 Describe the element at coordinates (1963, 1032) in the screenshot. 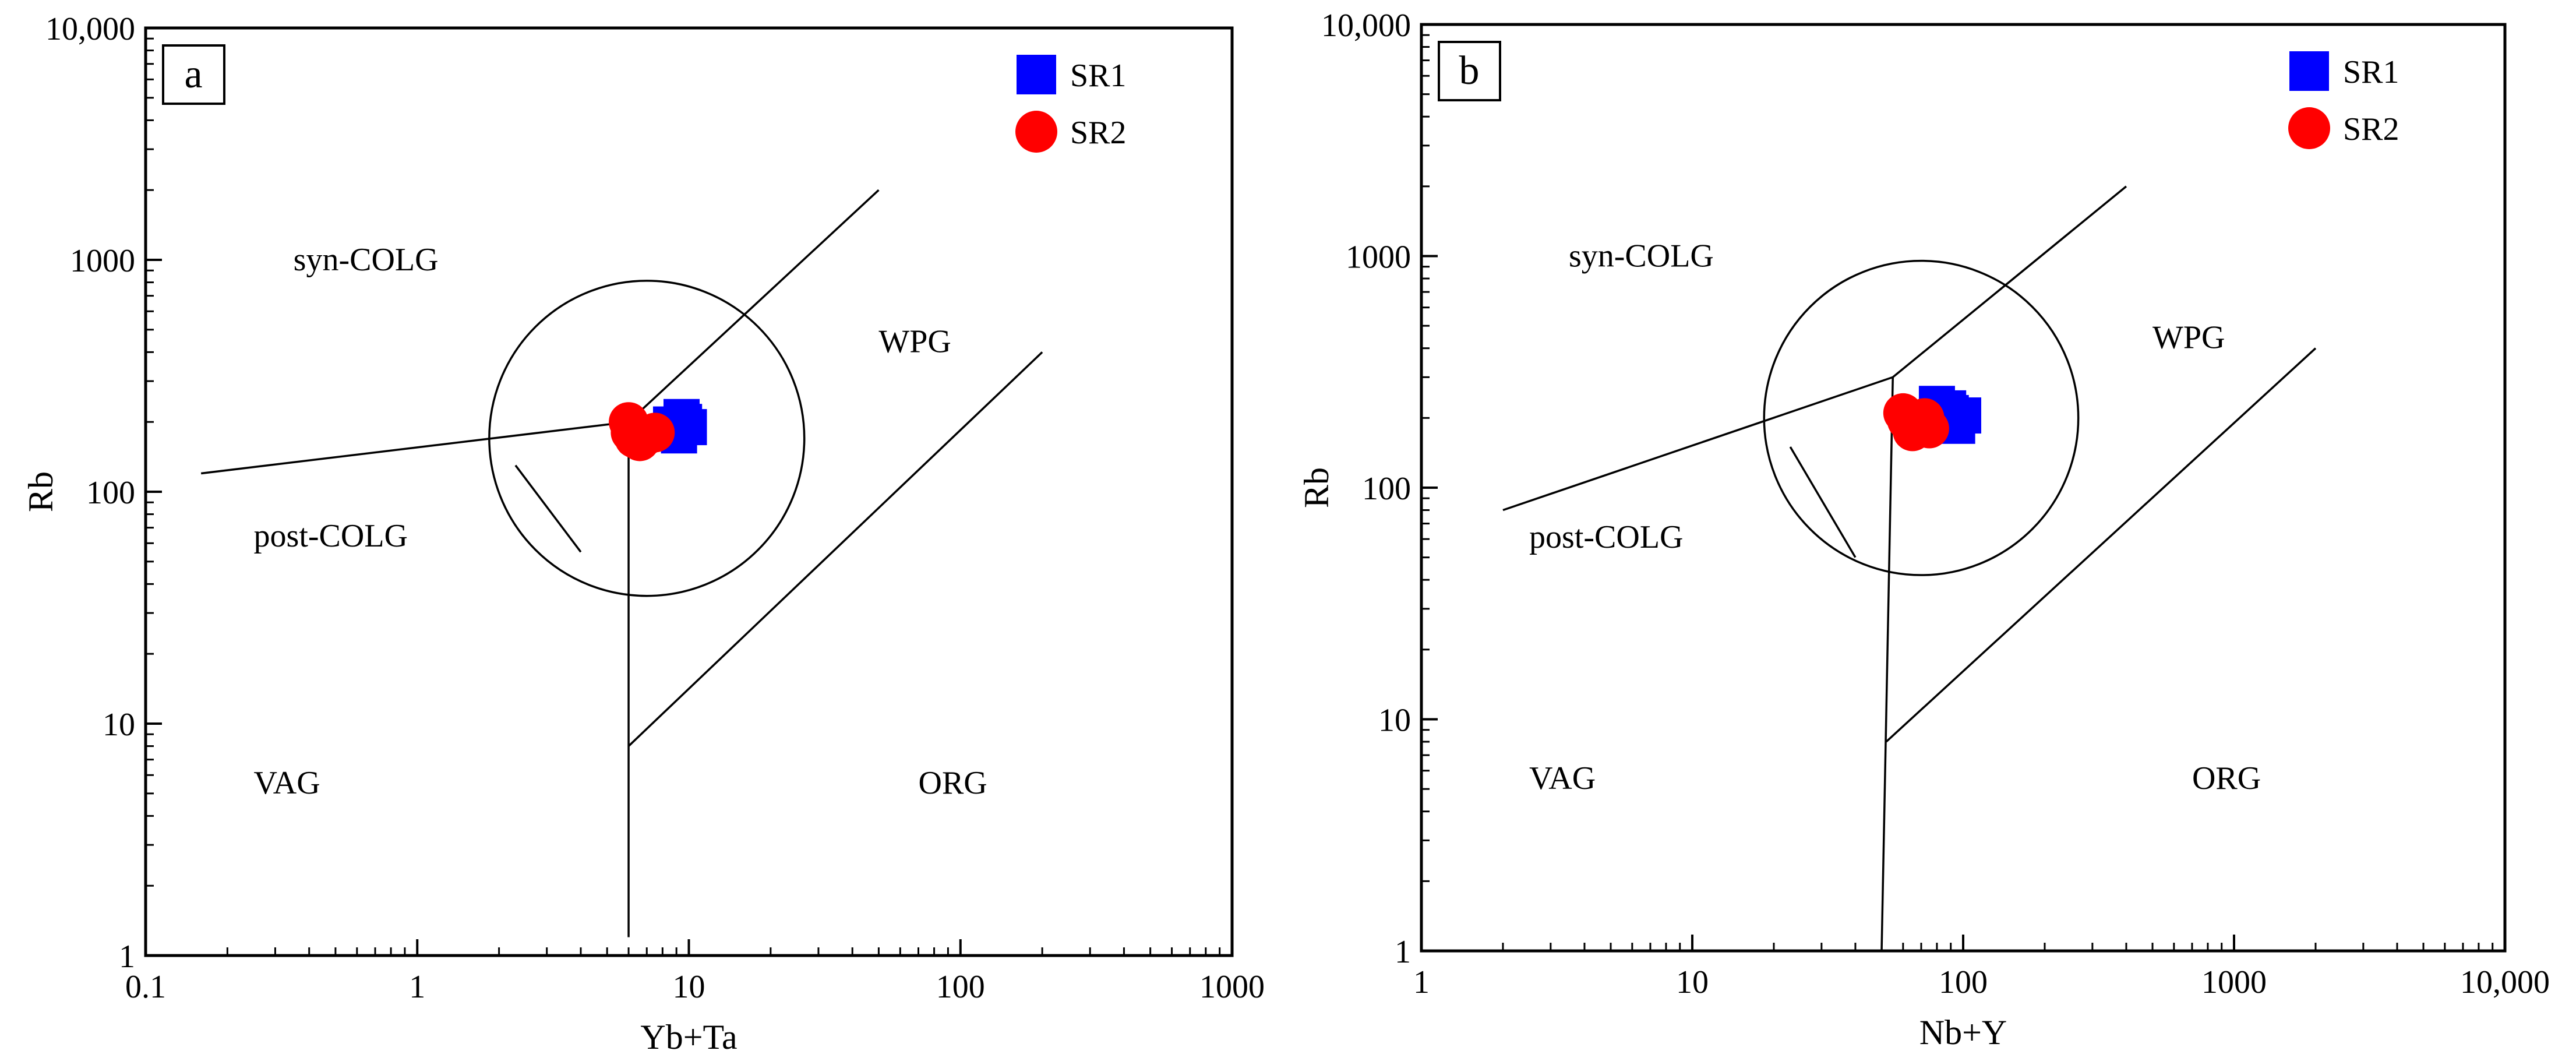

I see `x-axis-title: Nb+Y` at that location.